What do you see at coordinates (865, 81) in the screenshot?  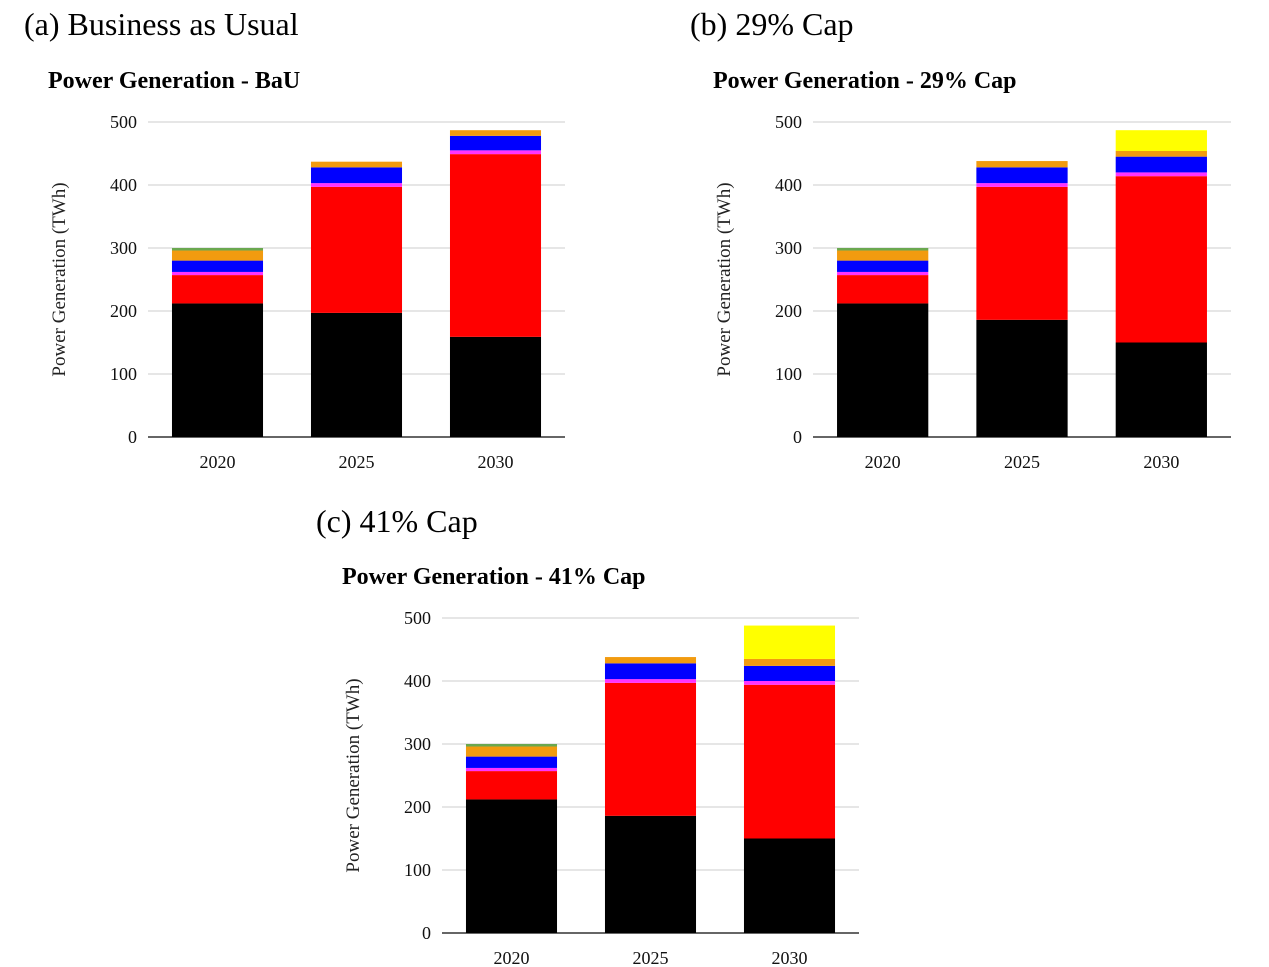 I see `chart-b-title: Power Generation - 29% Cap` at bounding box center [865, 81].